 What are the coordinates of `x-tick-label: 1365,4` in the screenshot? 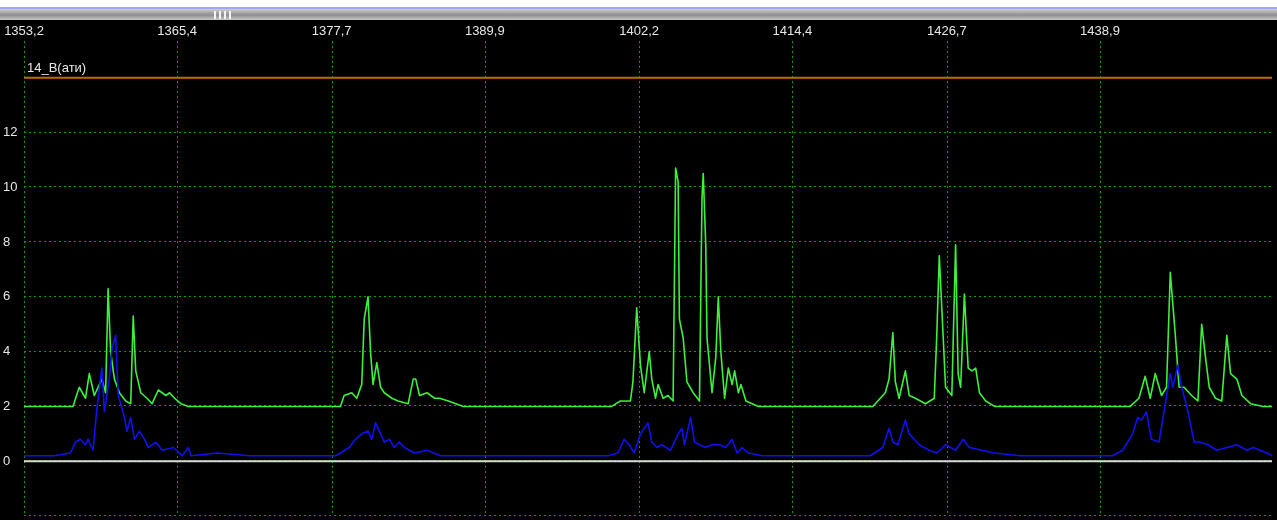 It's located at (177, 31).